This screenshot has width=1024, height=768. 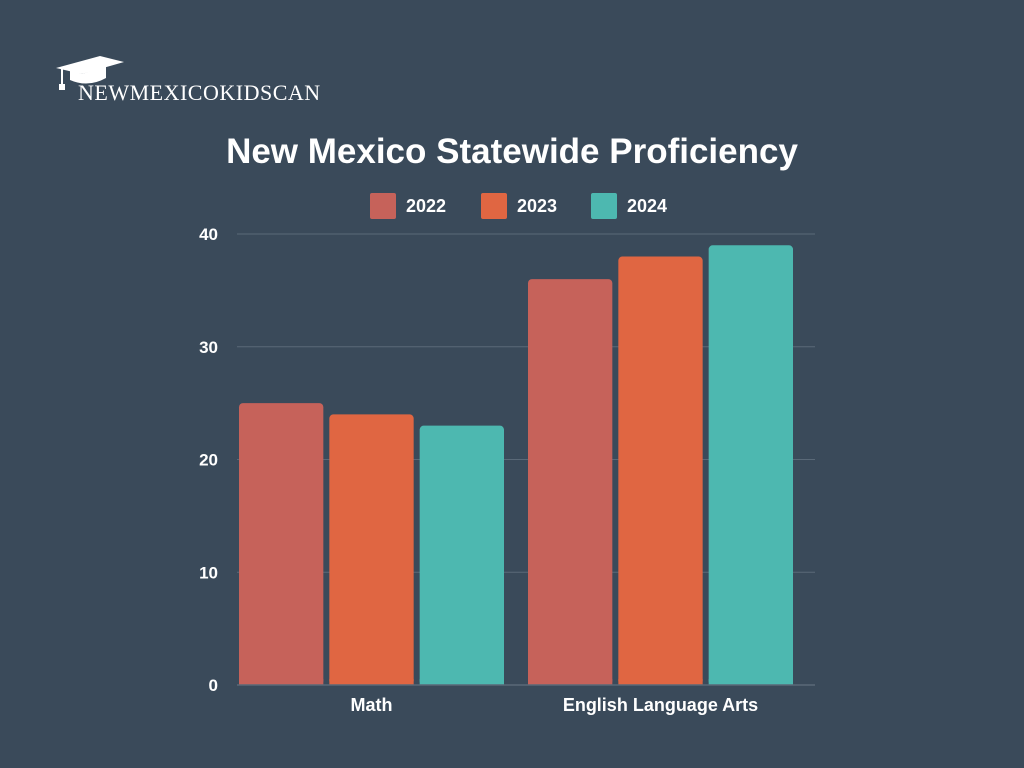 I want to click on legend-item: 2024, so click(x=629, y=206).